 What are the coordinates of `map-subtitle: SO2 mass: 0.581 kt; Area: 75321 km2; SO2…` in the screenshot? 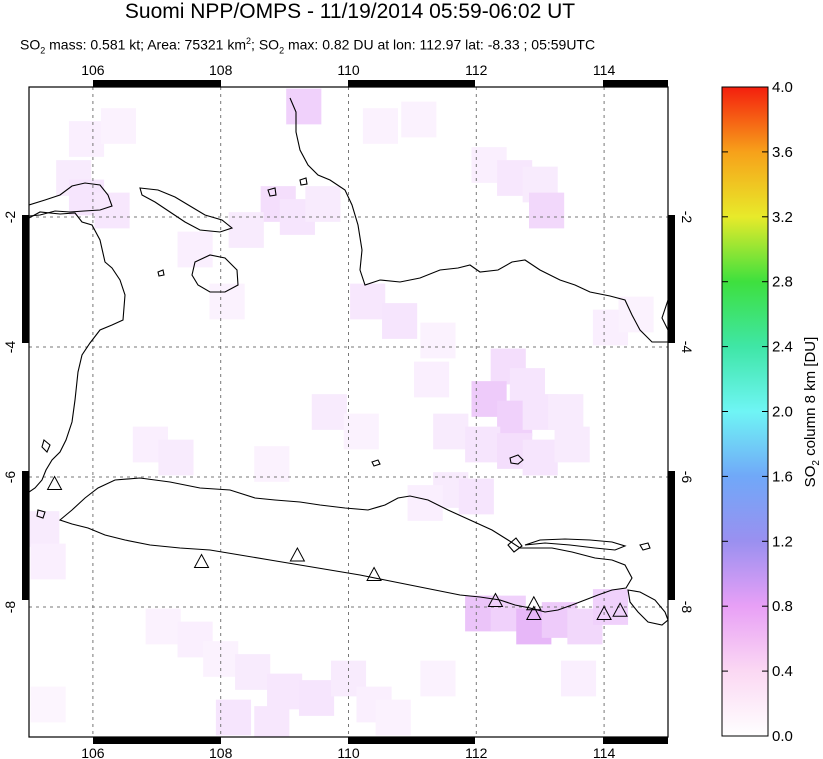 It's located at (308, 46).